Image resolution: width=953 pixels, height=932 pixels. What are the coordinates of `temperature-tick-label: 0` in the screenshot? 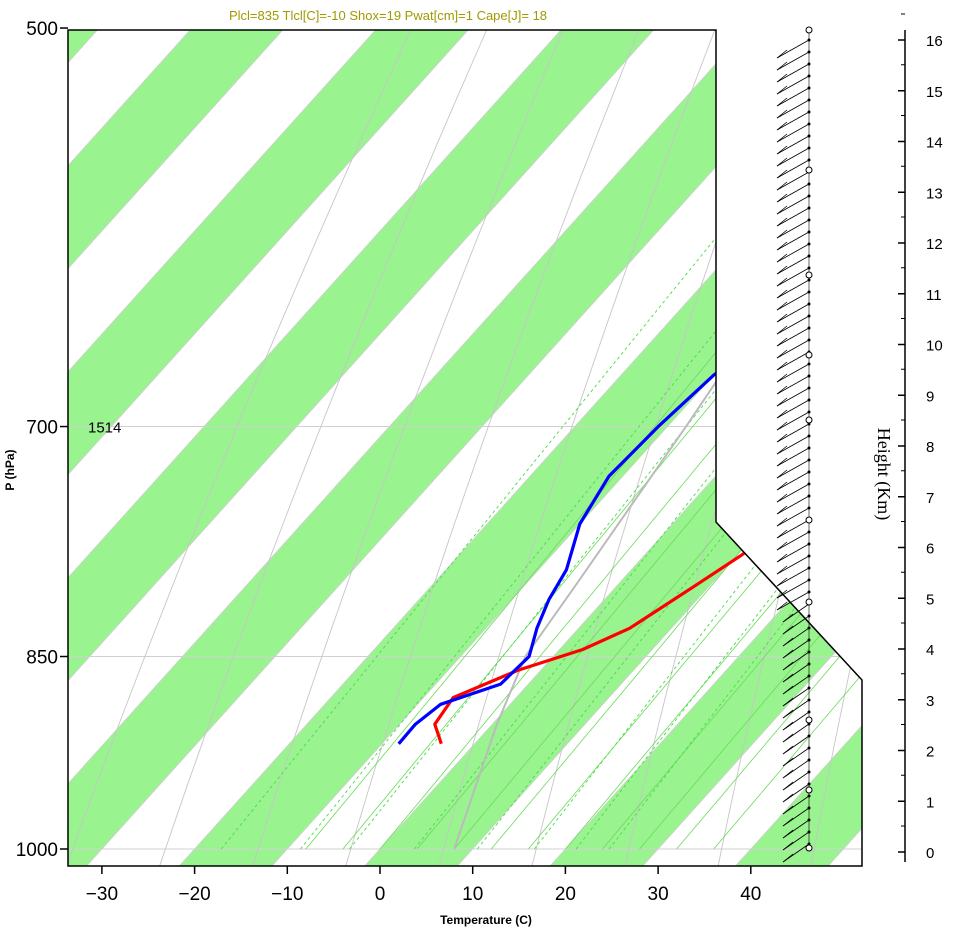 It's located at (380, 894).